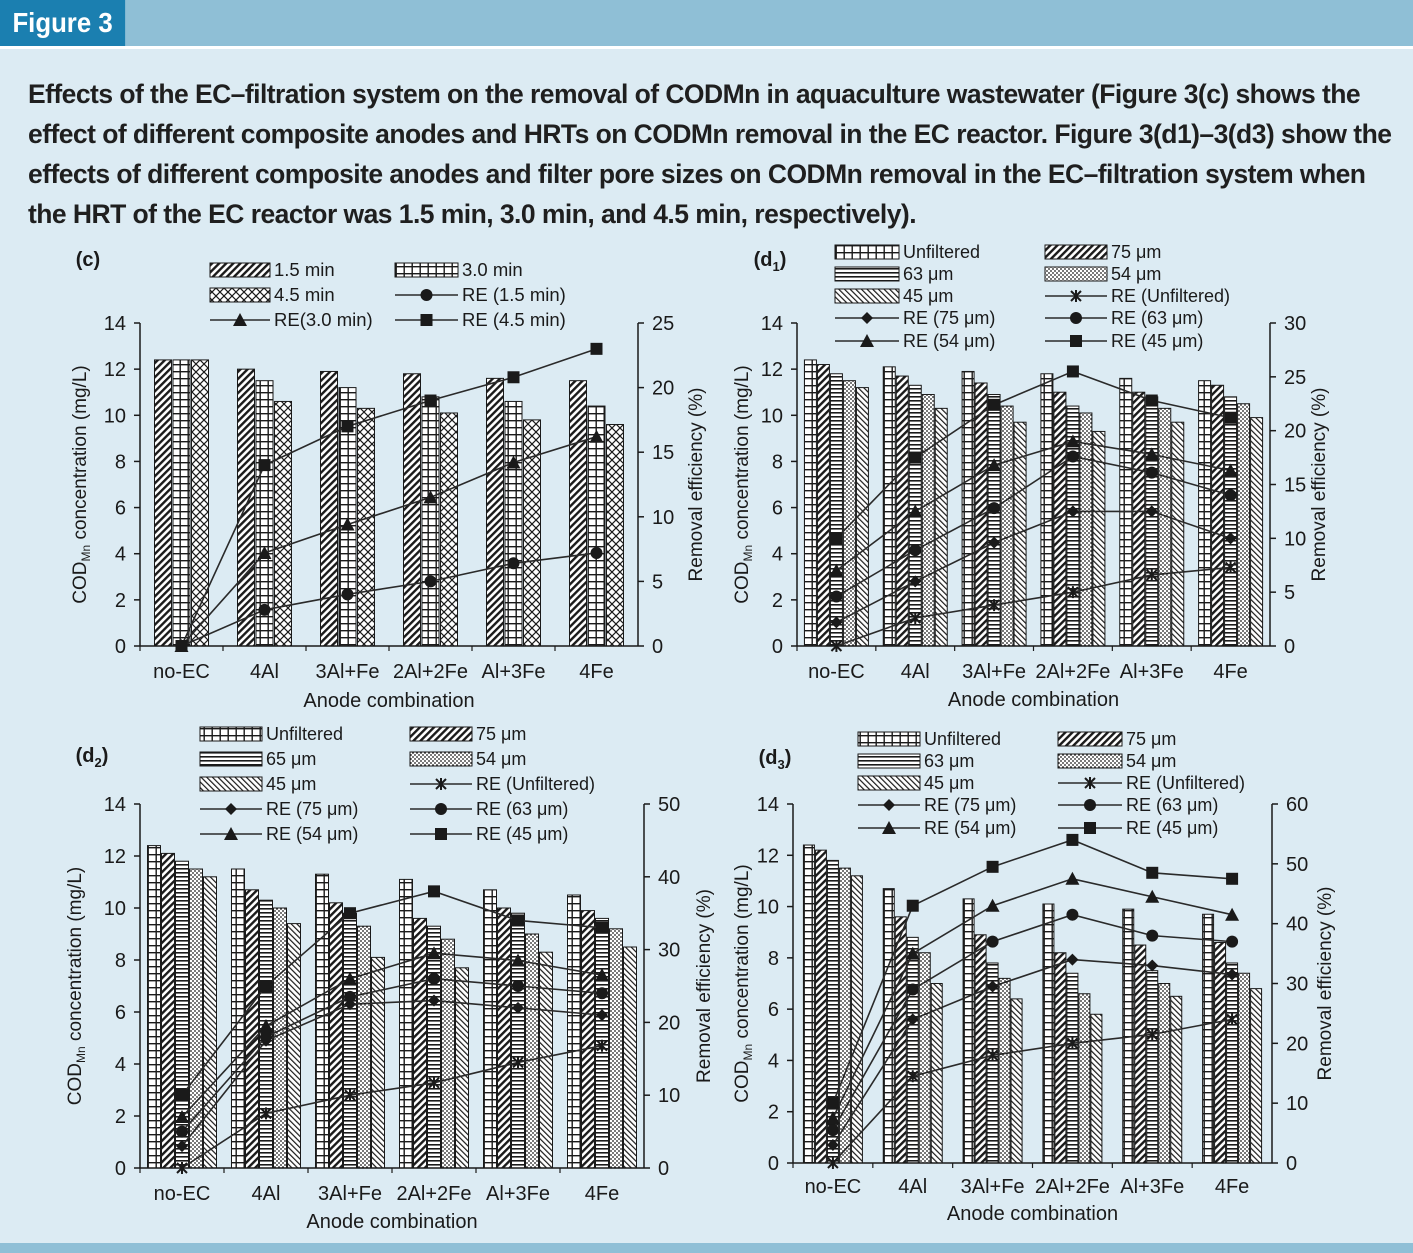 The height and width of the screenshot is (1253, 1413). I want to click on legend-swatch-63-m, so click(867, 274).